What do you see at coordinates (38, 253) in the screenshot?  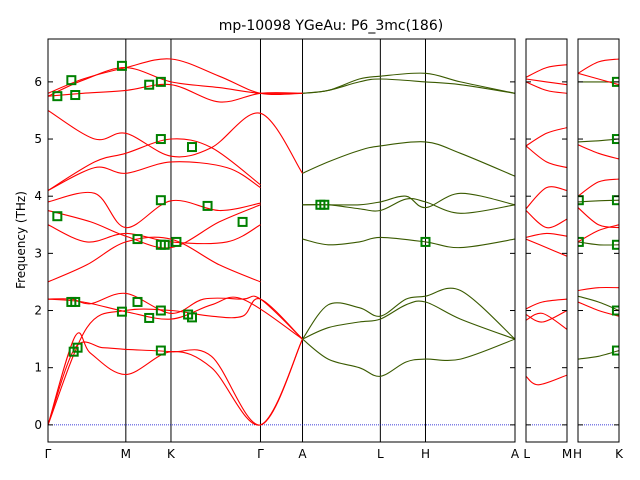 I see `y-tick-label: 3` at bounding box center [38, 253].